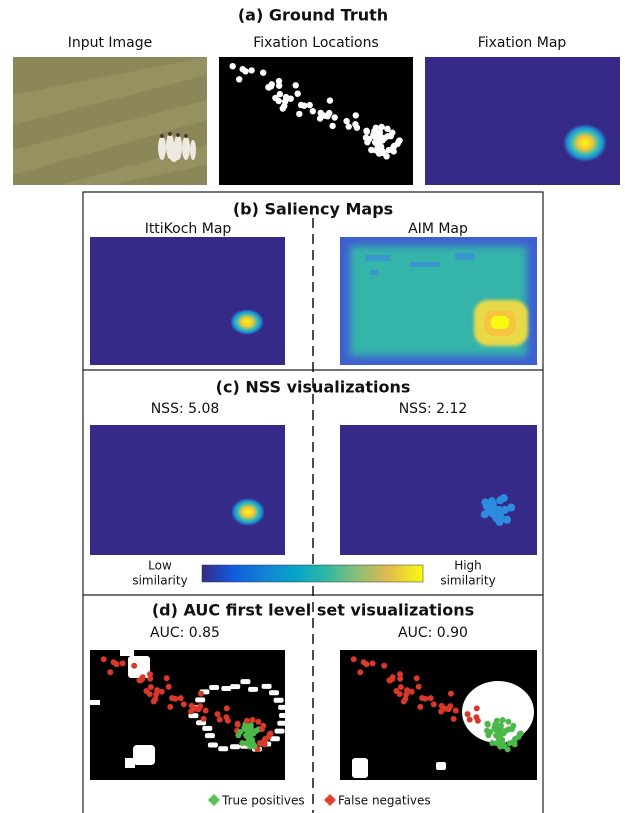 Image resolution: width=625 pixels, height=813 pixels. What do you see at coordinates (313, 15) in the screenshot?
I see `section-title: (a) Ground Truth` at bounding box center [313, 15].